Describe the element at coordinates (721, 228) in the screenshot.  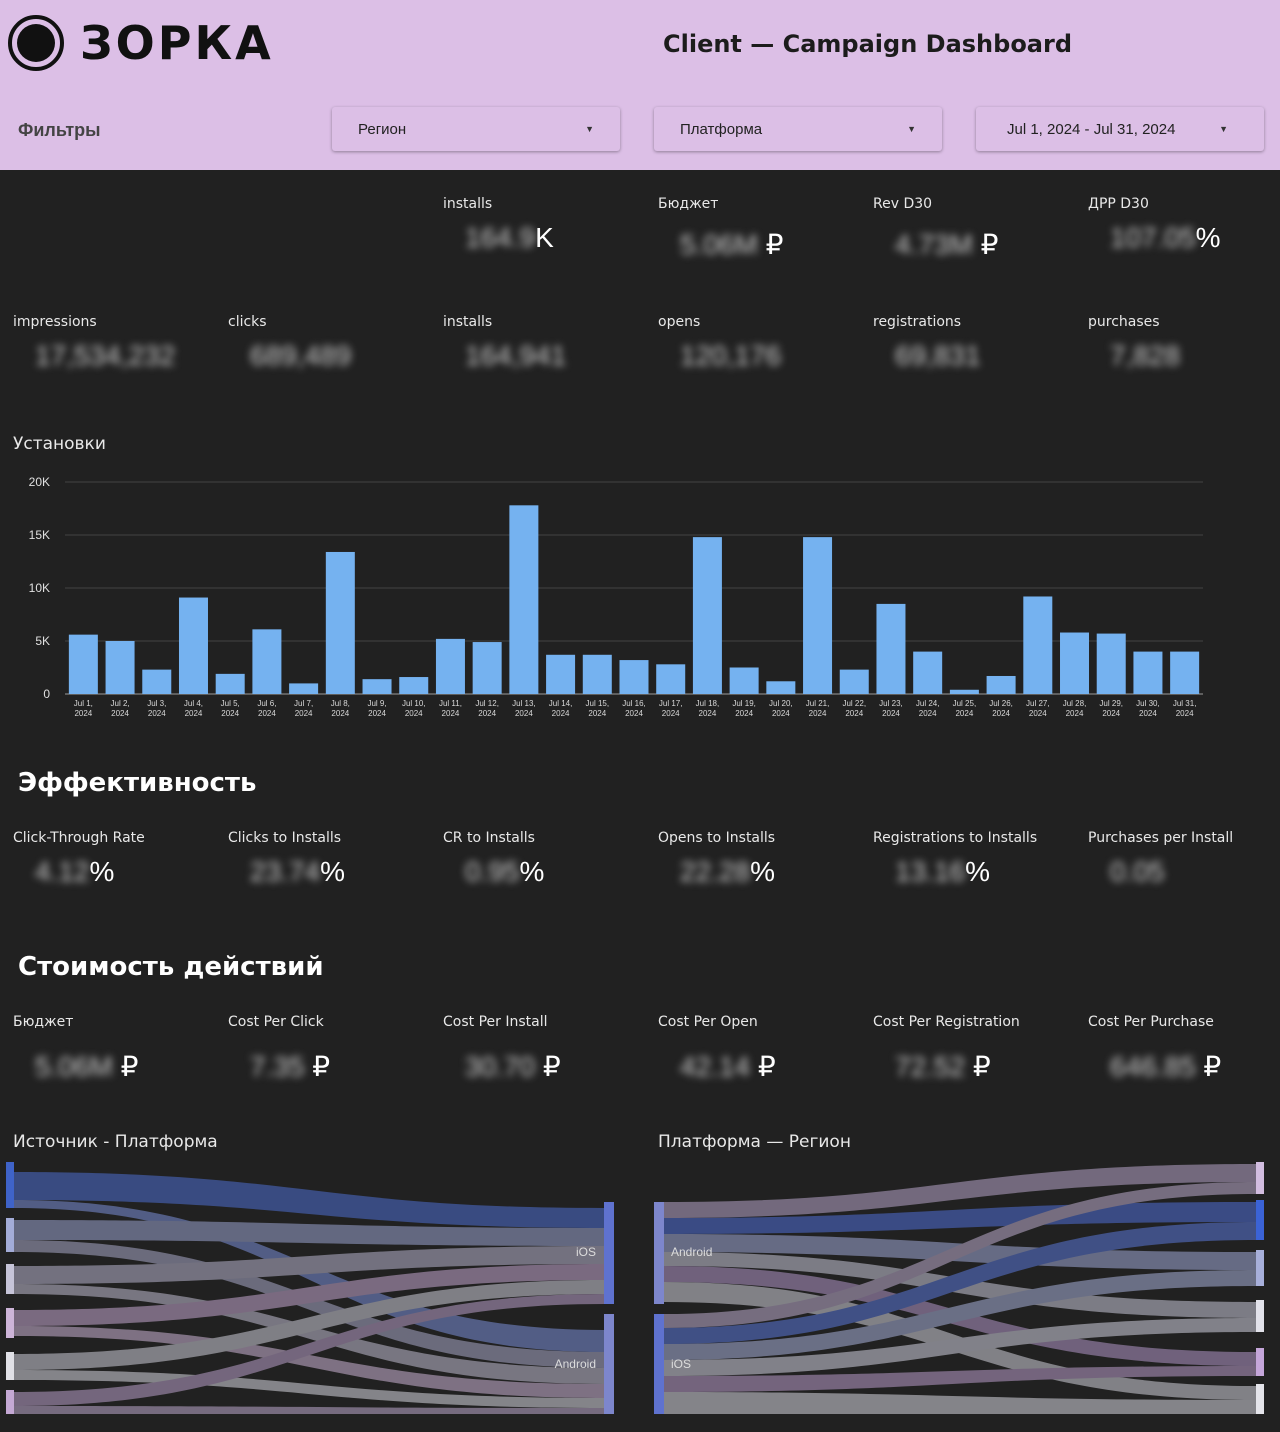
I see `kpi-budget-summary: Бюджет 5.06M ₽` at that location.